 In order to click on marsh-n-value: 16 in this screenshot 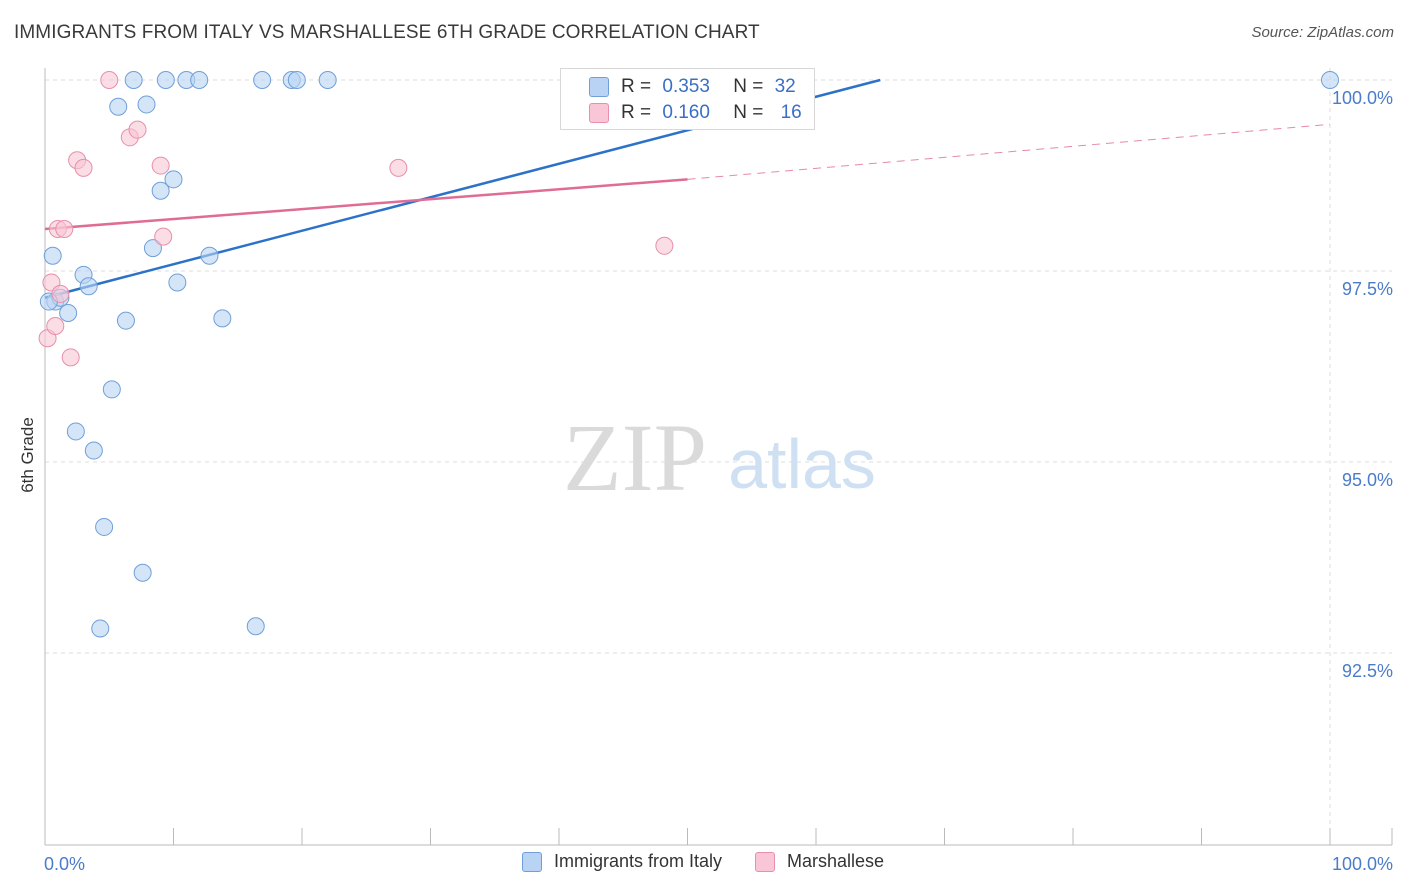, I will do `click(791, 112)`.